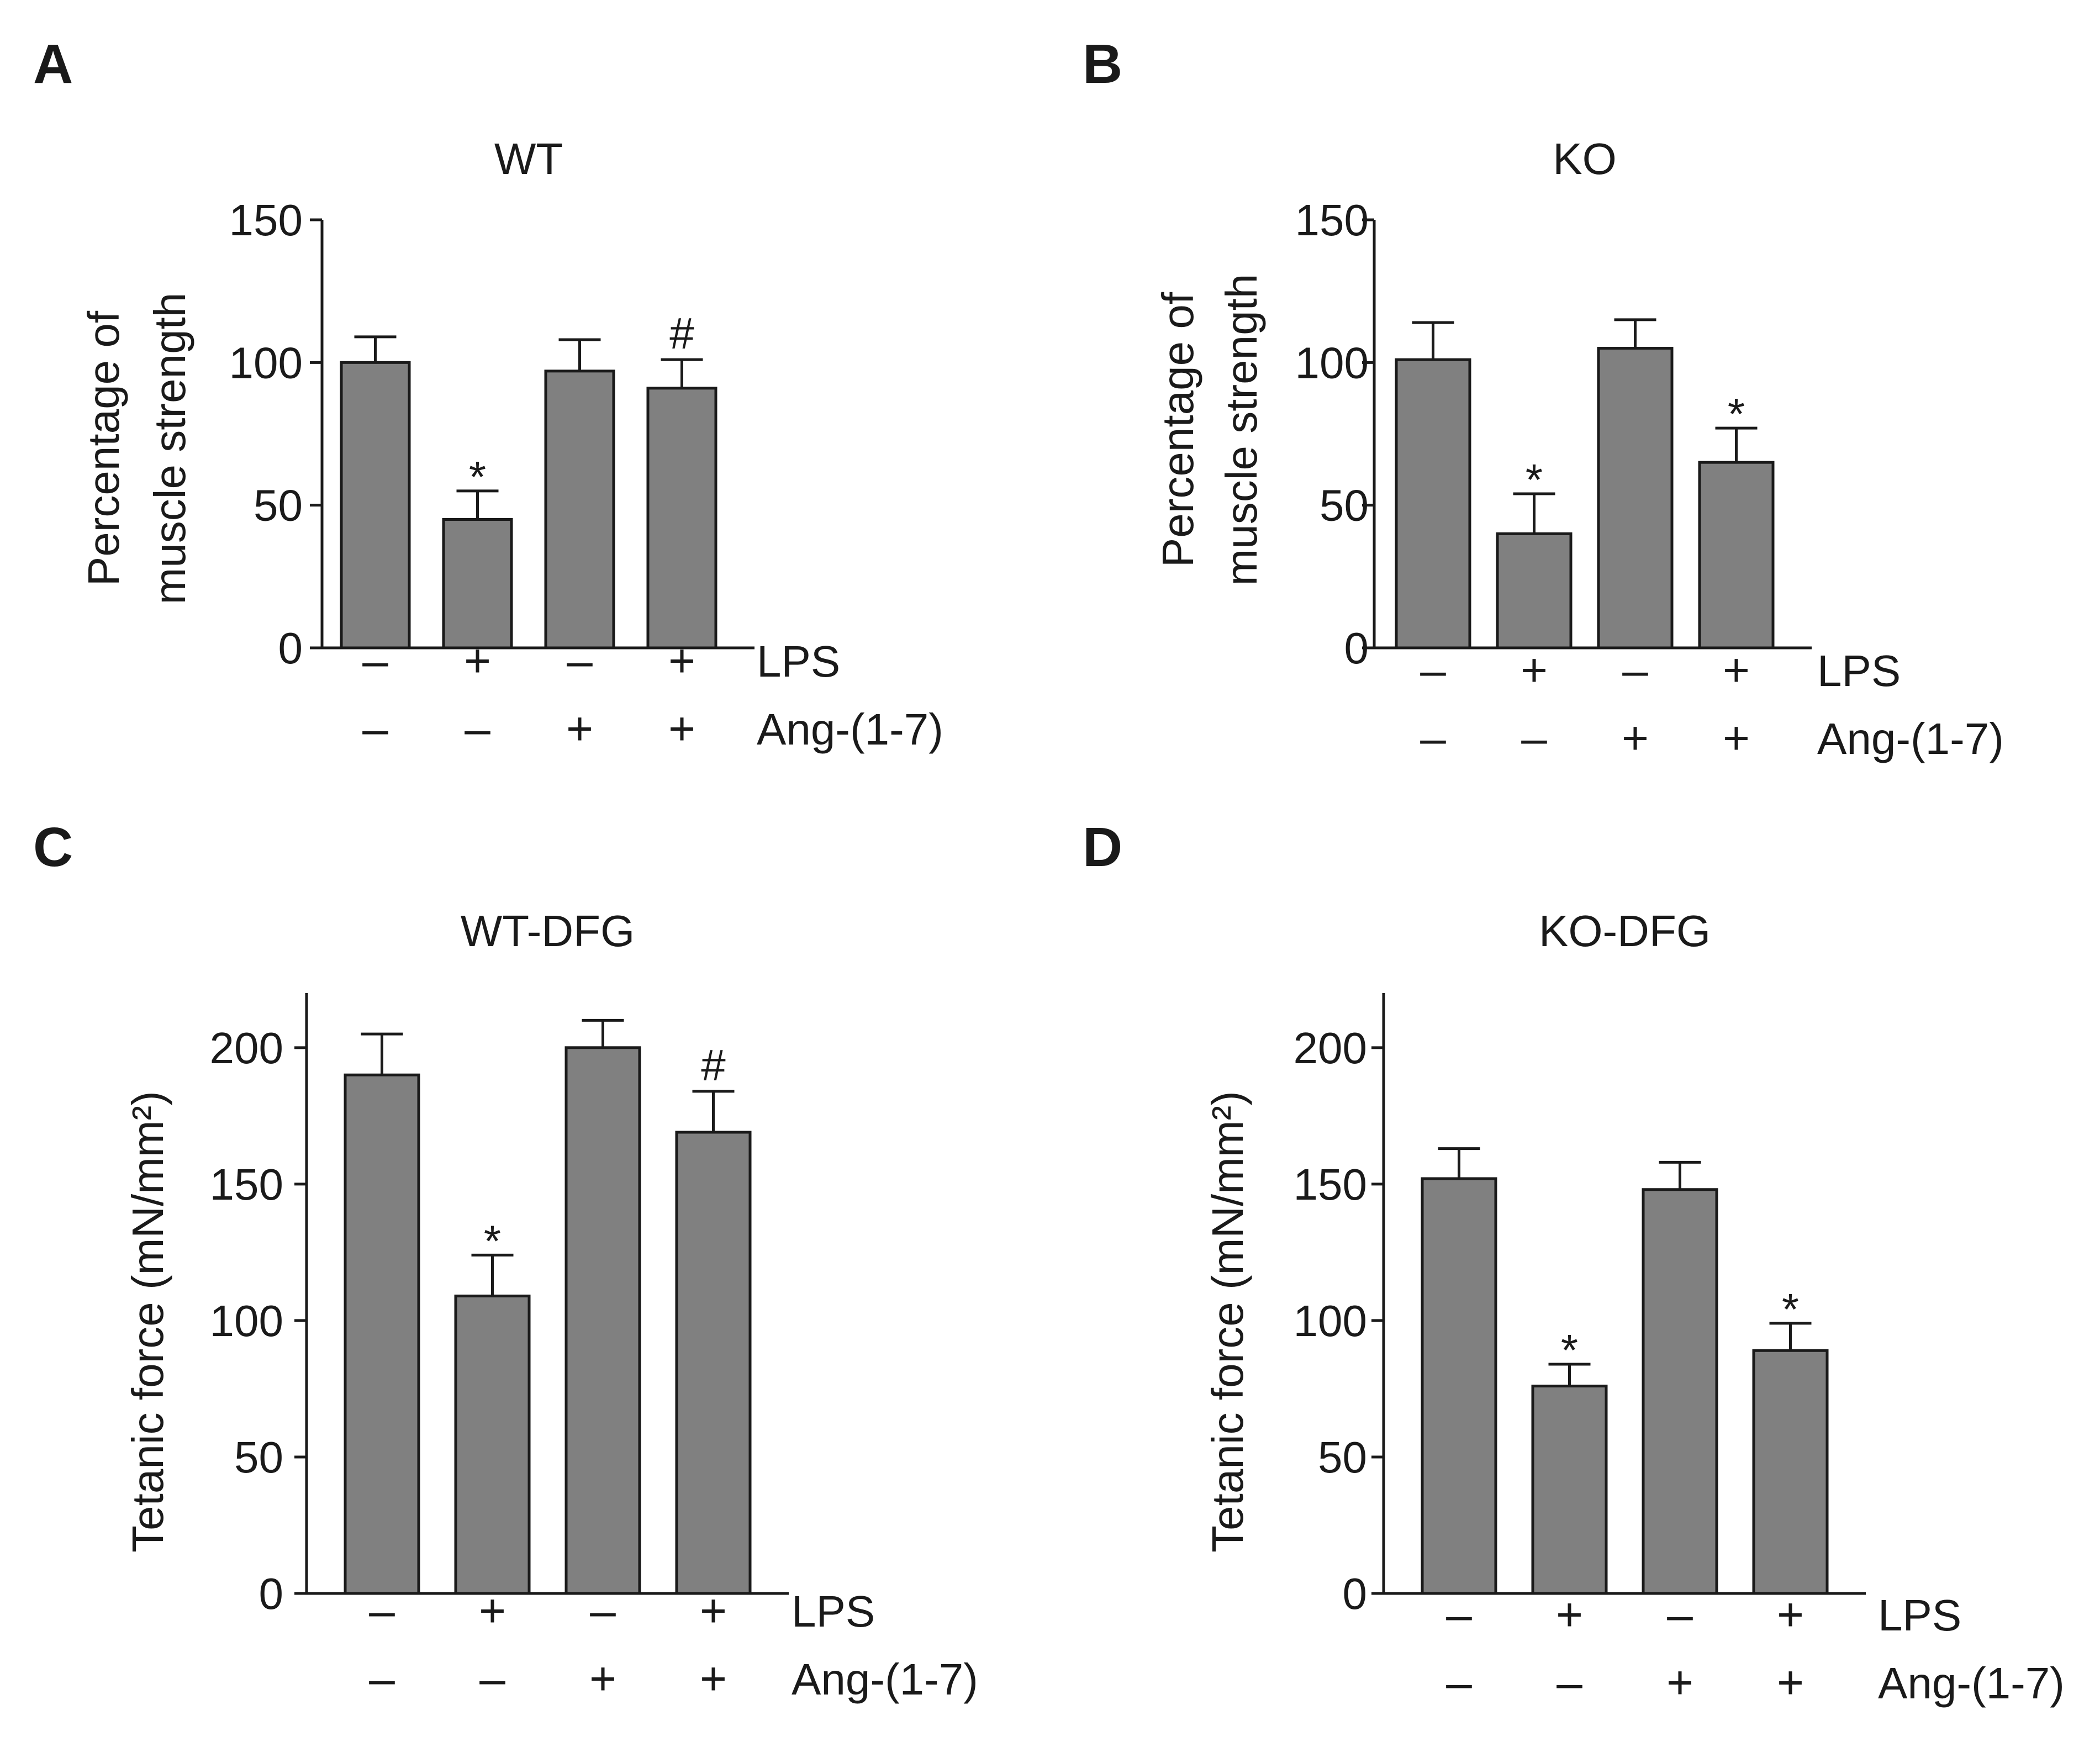 The width and height of the screenshot is (2100, 1742). What do you see at coordinates (1103, 64) in the screenshot?
I see `panel-letter: B` at bounding box center [1103, 64].